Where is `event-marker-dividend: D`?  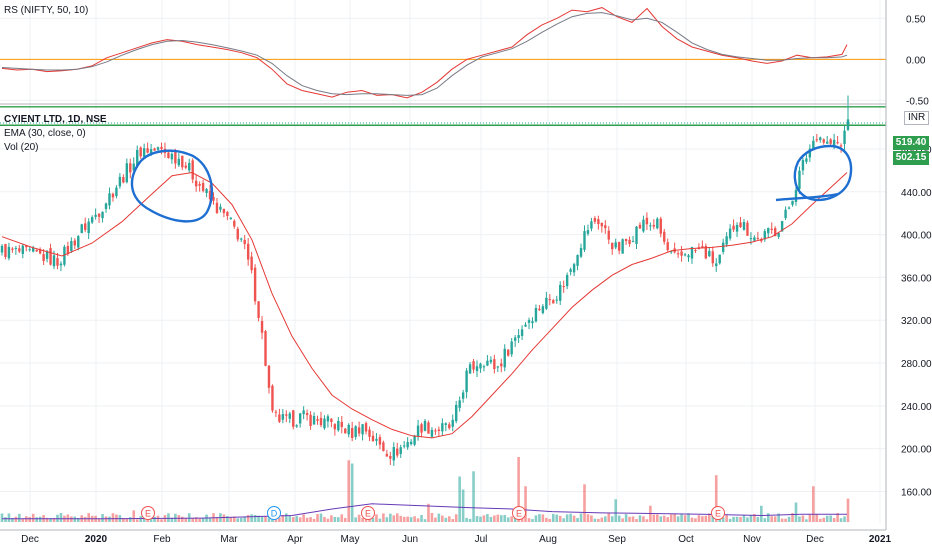 event-marker-dividend: D is located at coordinates (274, 513).